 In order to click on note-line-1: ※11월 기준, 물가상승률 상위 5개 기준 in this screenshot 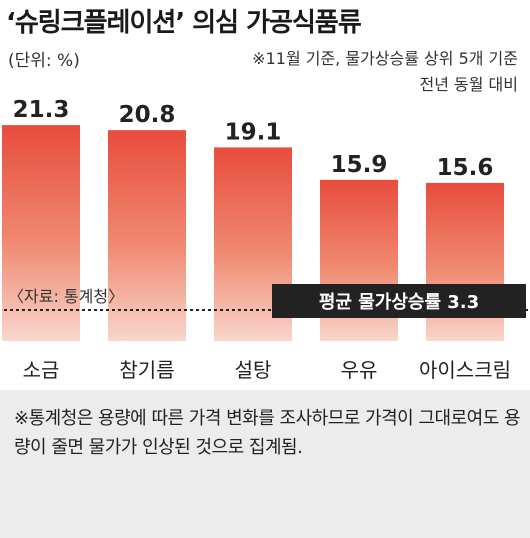, I will do `click(385, 58)`.